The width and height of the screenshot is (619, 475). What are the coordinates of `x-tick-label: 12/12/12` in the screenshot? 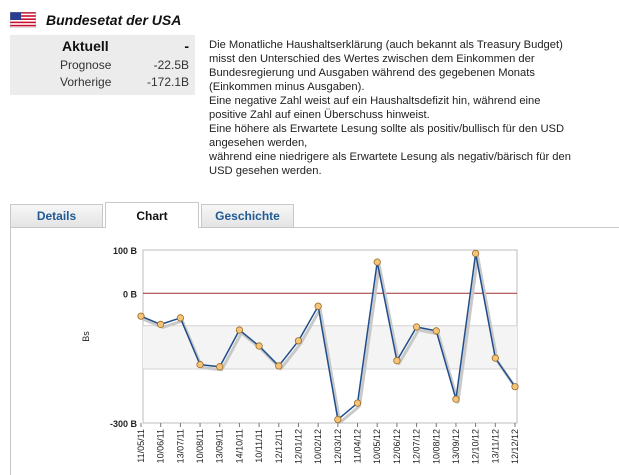 It's located at (515, 446).